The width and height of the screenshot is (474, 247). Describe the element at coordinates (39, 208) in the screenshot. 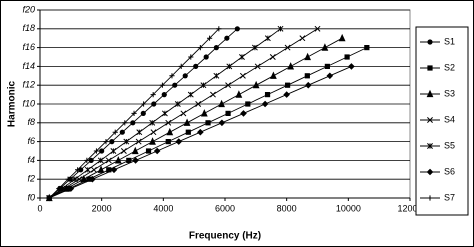

I see `x-tick-label: 0` at that location.